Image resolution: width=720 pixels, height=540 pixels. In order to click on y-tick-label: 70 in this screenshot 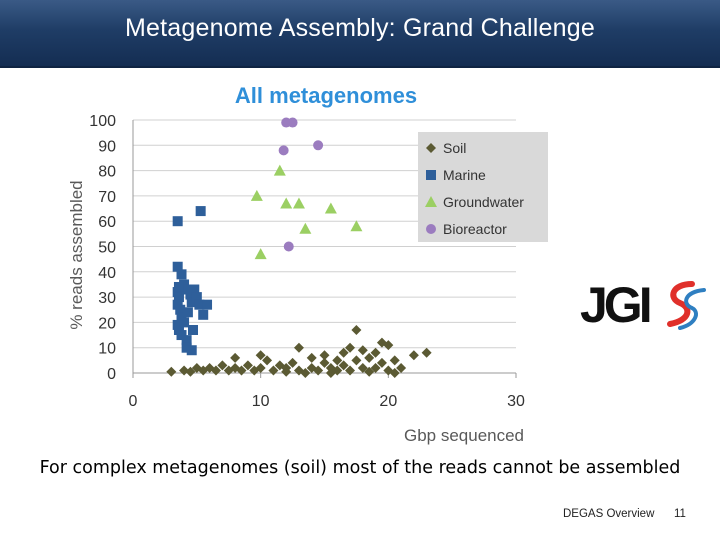, I will do `click(107, 197)`.